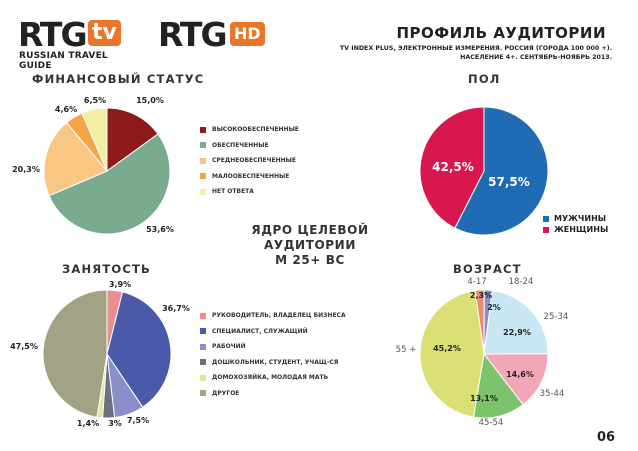 The image size is (638, 451). What do you see at coordinates (447, 348) in the screenshot?
I see `slice-value-label: 45,2%` at bounding box center [447, 348].